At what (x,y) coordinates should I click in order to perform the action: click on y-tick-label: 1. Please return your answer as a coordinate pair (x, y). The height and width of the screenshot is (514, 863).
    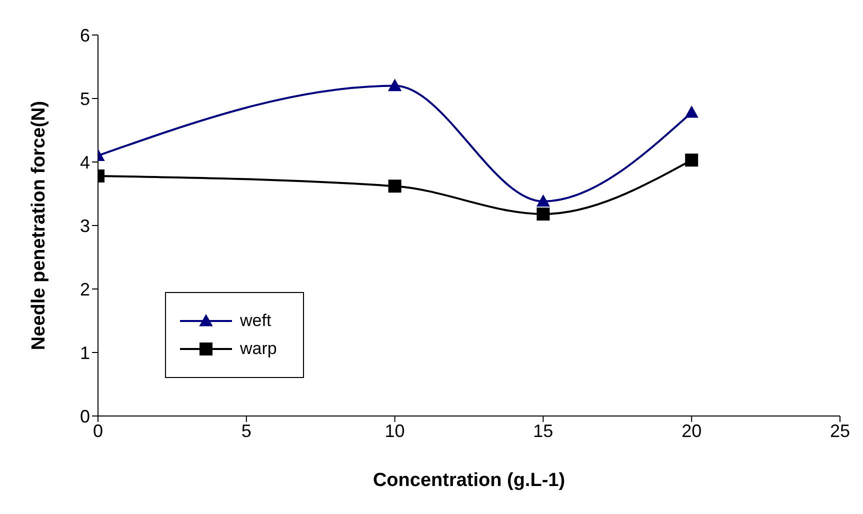
    Looking at the image, I should click on (85, 352).